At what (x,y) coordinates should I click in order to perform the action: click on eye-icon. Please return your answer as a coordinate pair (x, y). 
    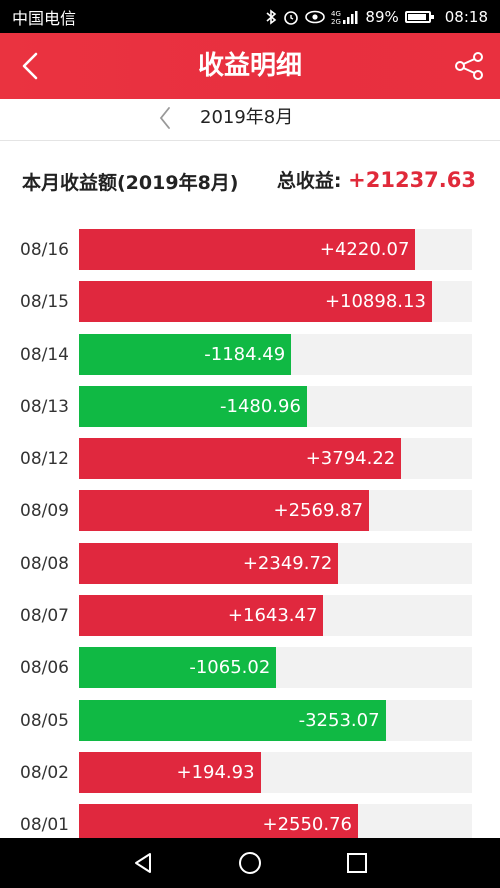
    Looking at the image, I should click on (315, 16).